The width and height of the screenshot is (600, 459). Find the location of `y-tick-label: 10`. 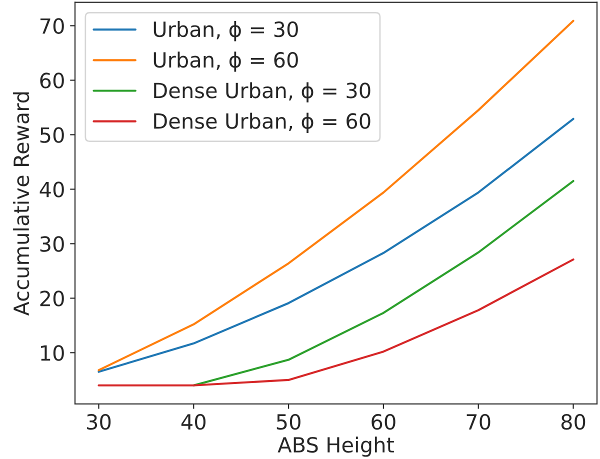

y-tick-label: 10 is located at coordinates (52, 353).